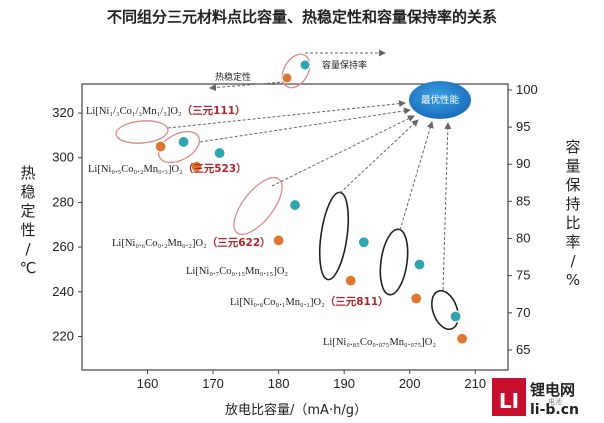 This screenshot has width=604, height=423. Describe the element at coordinates (63, 335) in the screenshot. I see `y-tick-label-0: 220` at that location.